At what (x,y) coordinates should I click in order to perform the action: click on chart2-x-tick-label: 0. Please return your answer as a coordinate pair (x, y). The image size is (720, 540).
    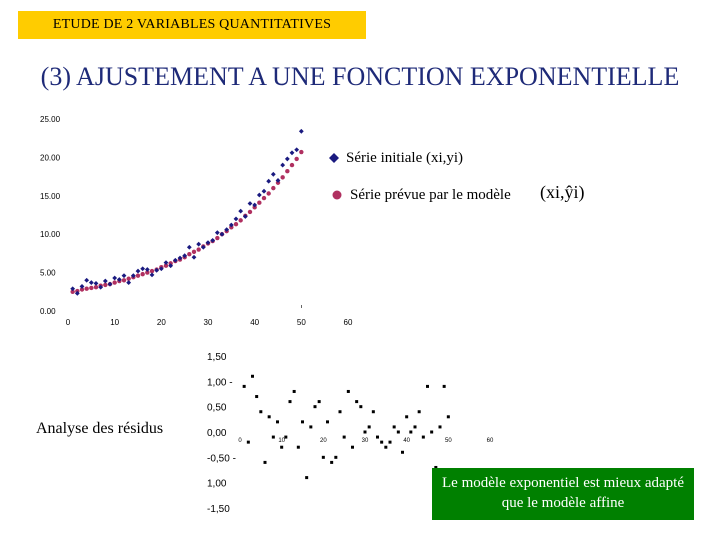
    Looking at the image, I should click on (240, 441).